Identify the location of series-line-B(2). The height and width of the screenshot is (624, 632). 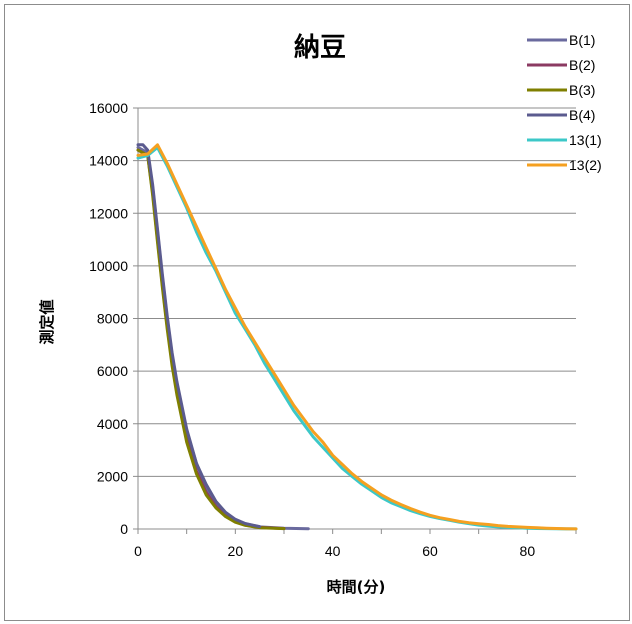
(211, 339).